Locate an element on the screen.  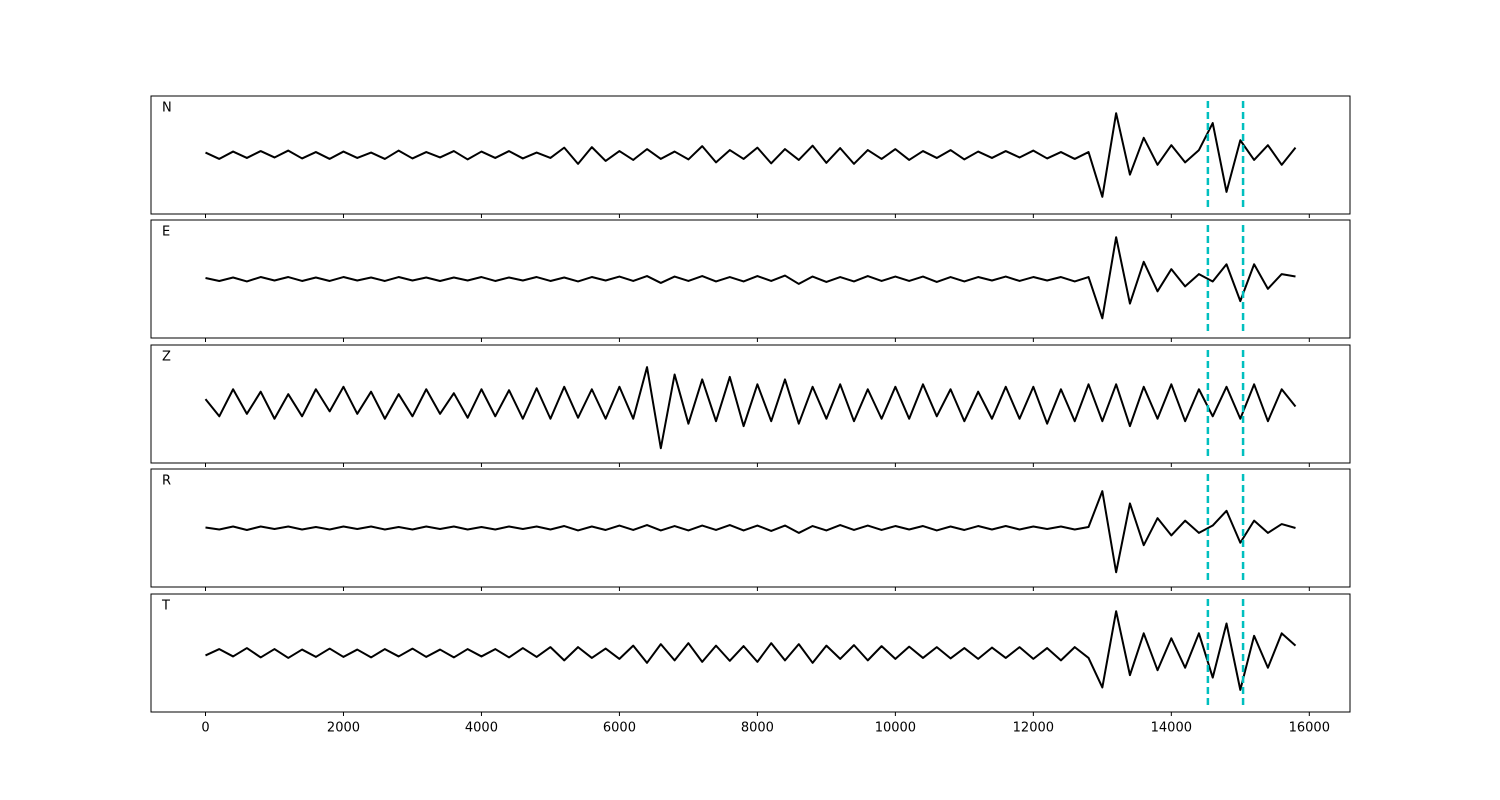
x-tick-label: 2000 is located at coordinates (343, 728).